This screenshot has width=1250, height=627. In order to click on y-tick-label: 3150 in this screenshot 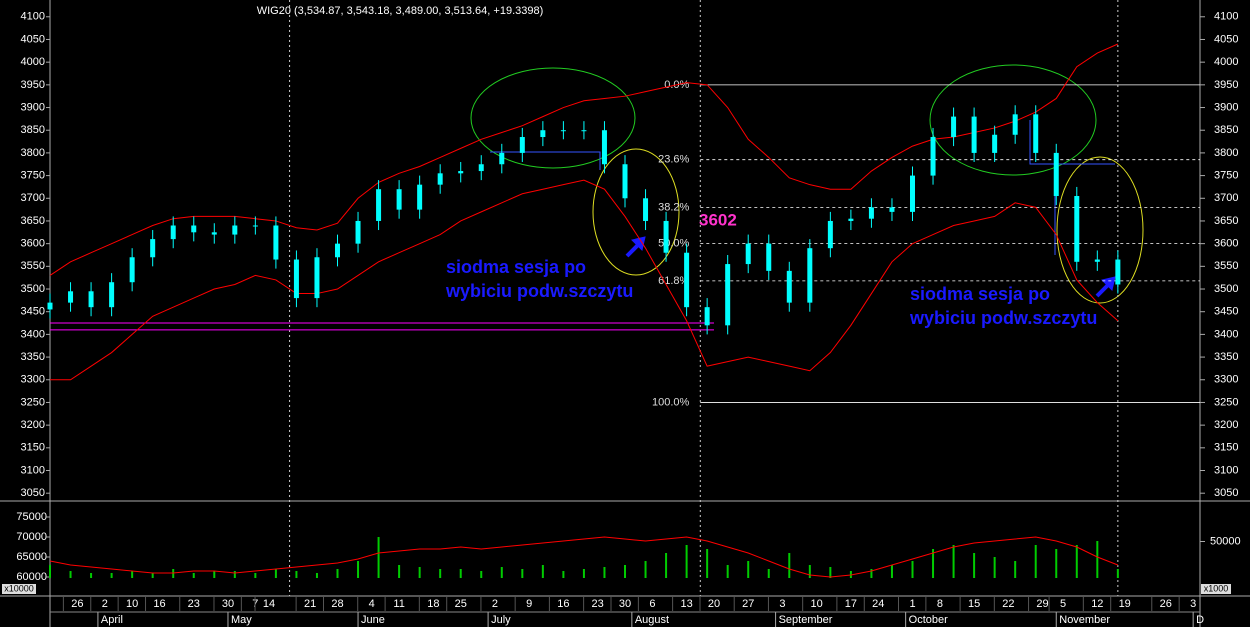, I will do `click(33, 448)`.